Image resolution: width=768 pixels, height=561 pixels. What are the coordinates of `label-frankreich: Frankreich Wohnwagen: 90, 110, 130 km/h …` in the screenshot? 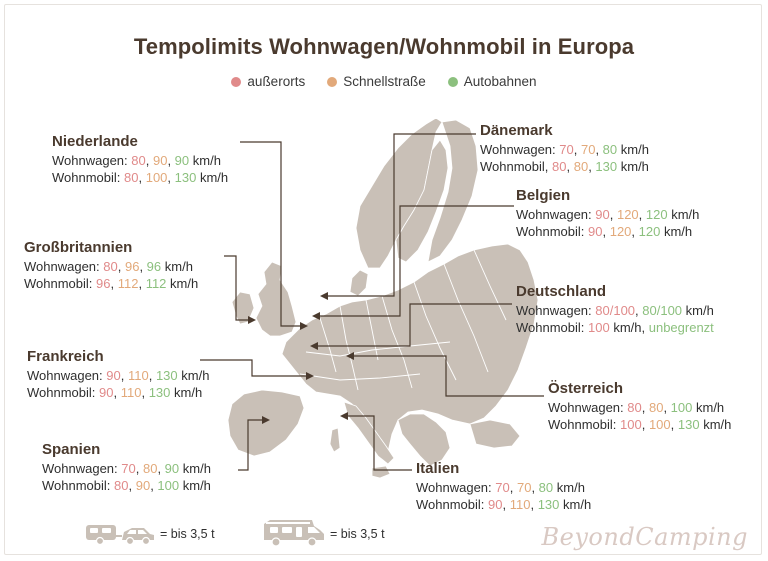 It's located at (118, 374).